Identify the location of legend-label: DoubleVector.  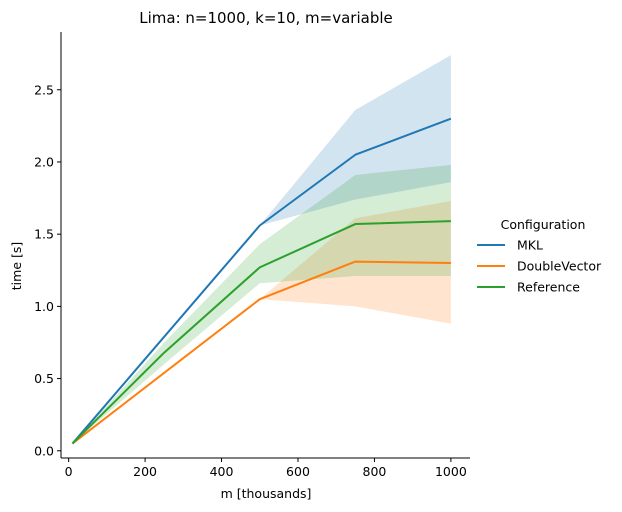
(559, 266).